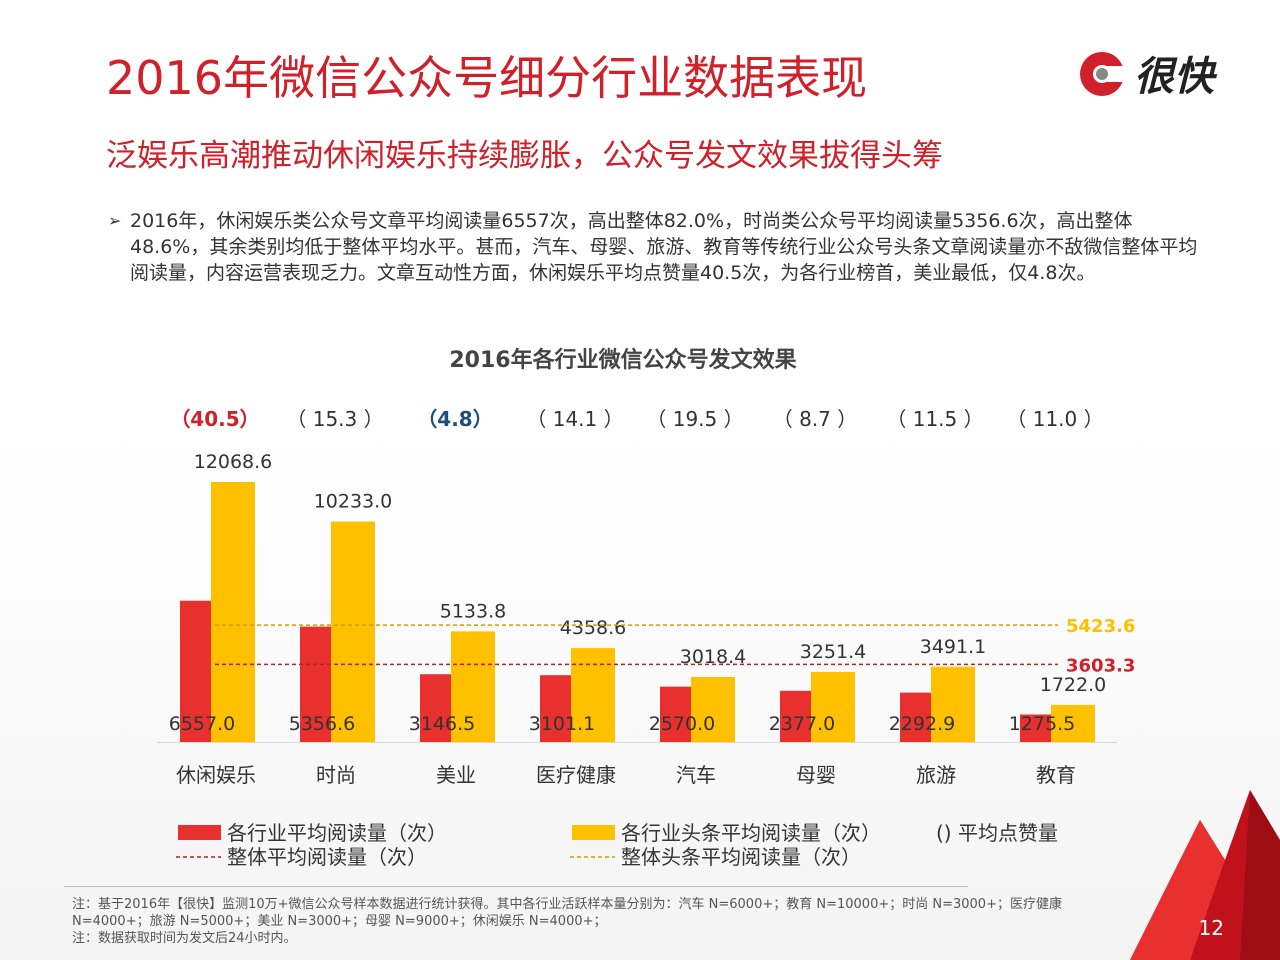 This screenshot has height=960, width=1280. I want to click on data-label-avg-read: 5356.6, so click(322, 724).